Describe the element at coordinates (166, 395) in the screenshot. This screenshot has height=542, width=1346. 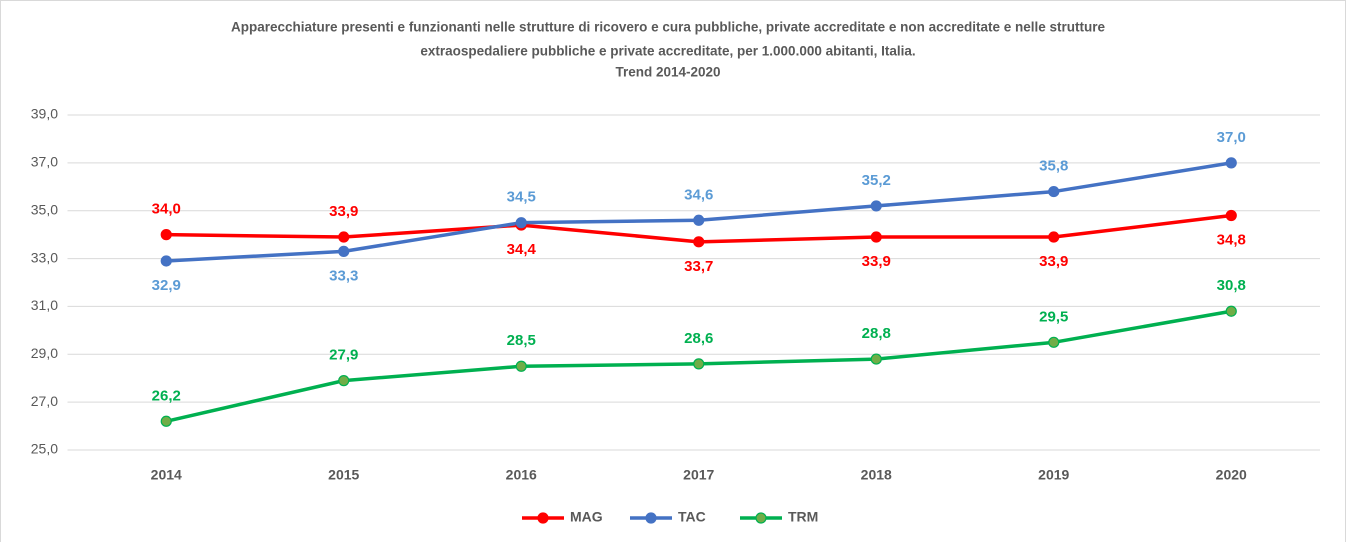
I see `data-label: 26,2` at that location.